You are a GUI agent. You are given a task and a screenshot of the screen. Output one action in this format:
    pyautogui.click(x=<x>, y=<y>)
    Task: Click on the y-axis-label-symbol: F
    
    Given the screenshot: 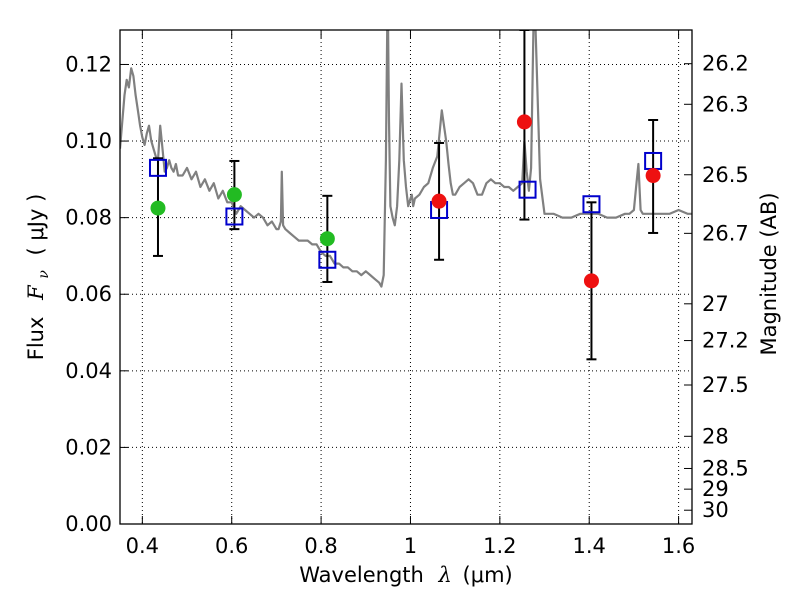 What is the action you would take?
    pyautogui.click(x=36, y=292)
    